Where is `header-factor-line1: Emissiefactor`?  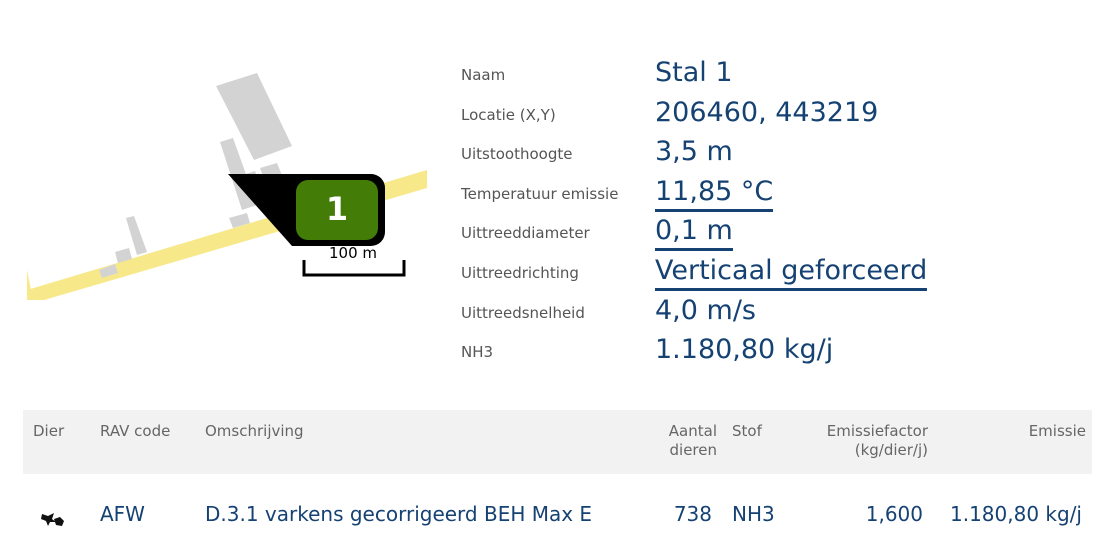
header-factor-line1: Emissiefactor is located at coordinates (877, 431).